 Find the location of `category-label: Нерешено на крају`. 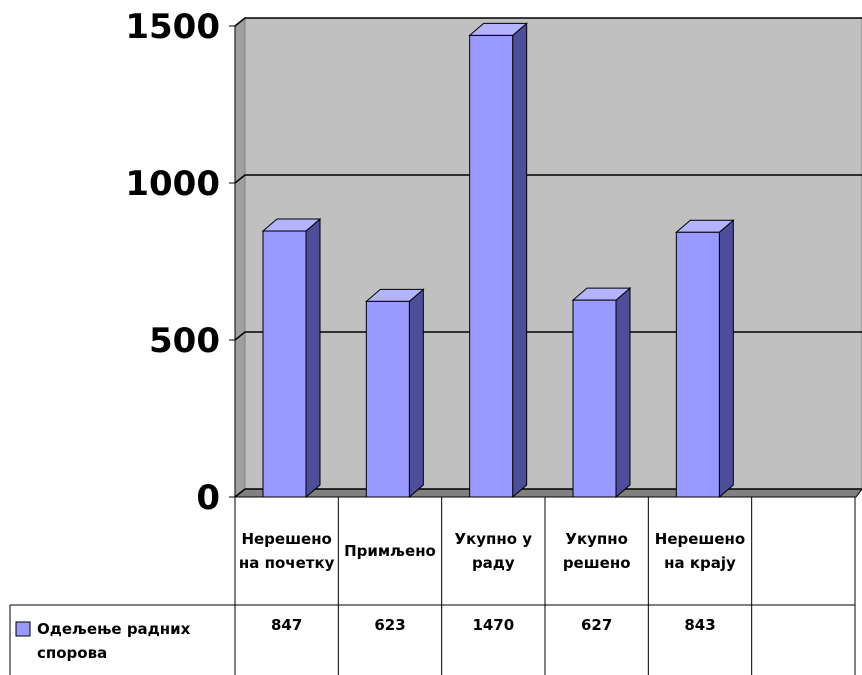

category-label: Нерешено на крају is located at coordinates (700, 551).